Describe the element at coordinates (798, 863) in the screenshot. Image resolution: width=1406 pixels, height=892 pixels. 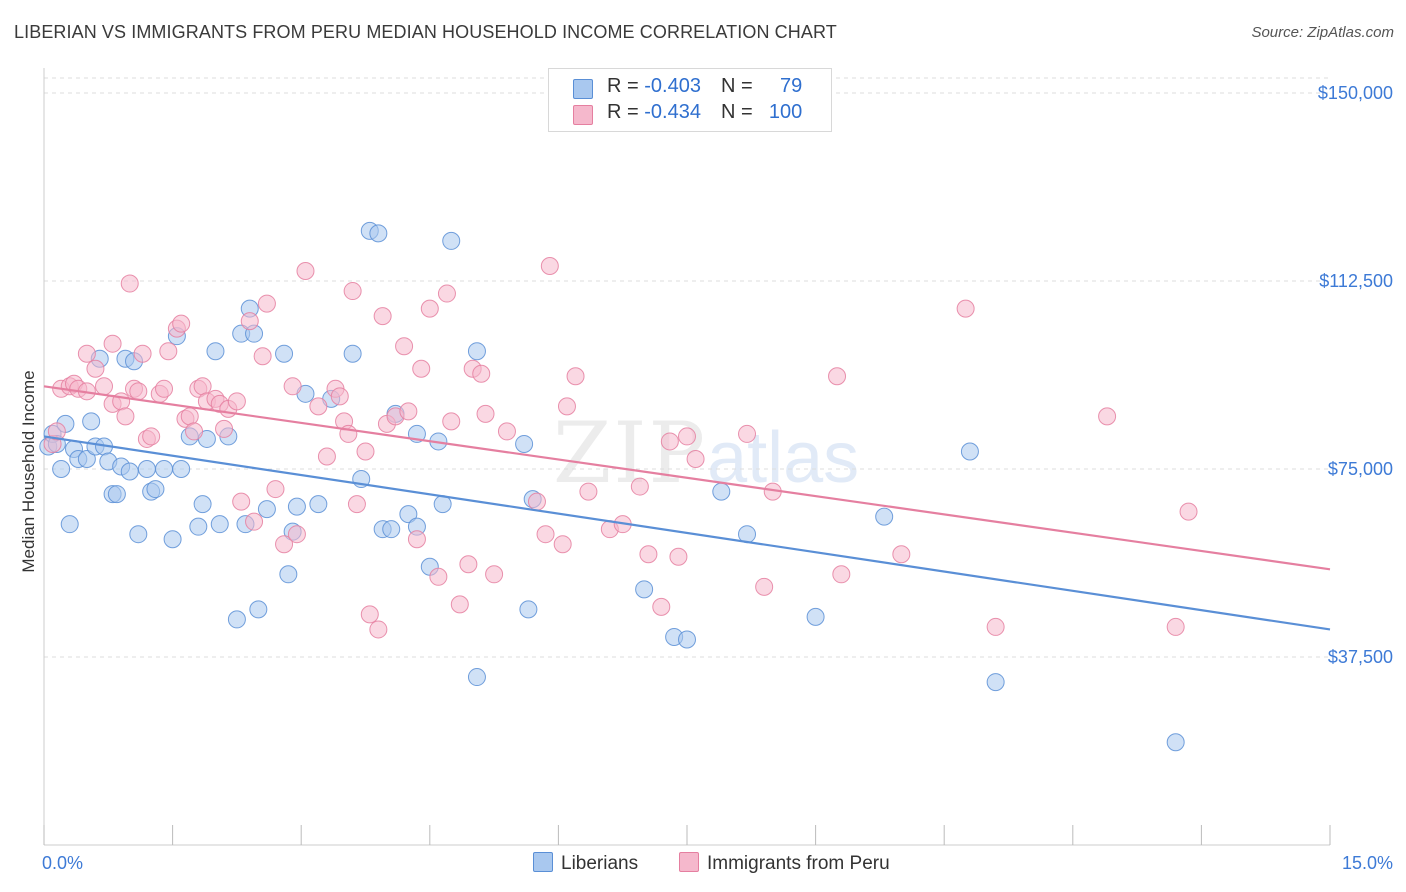
I see `bottom-legend-label: Immigrants from Peru` at that location.